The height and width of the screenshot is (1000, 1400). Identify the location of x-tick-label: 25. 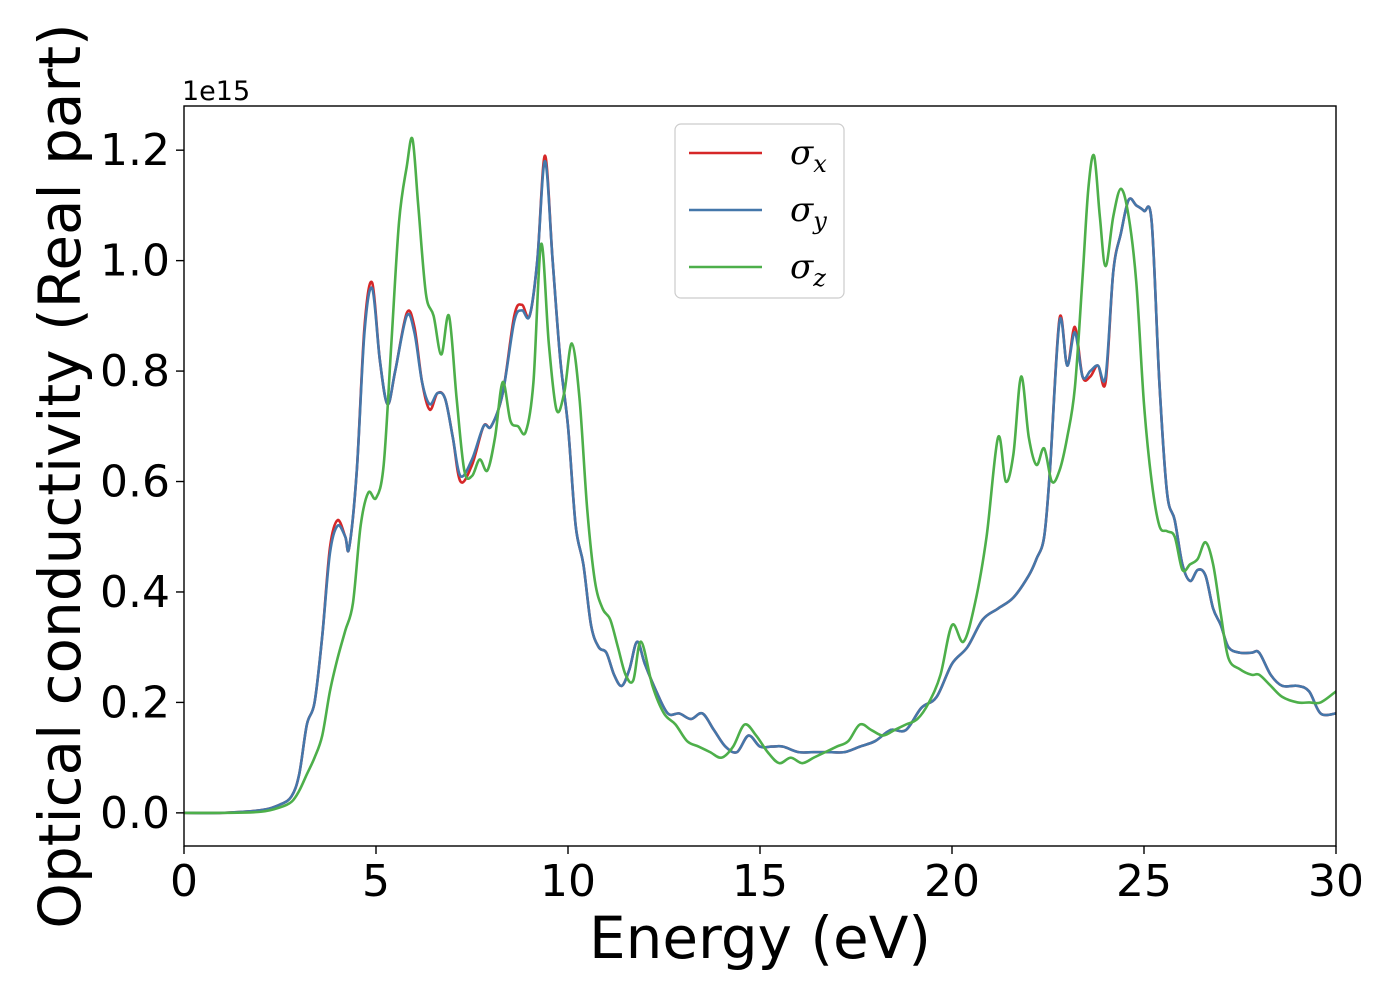
(1144, 881).